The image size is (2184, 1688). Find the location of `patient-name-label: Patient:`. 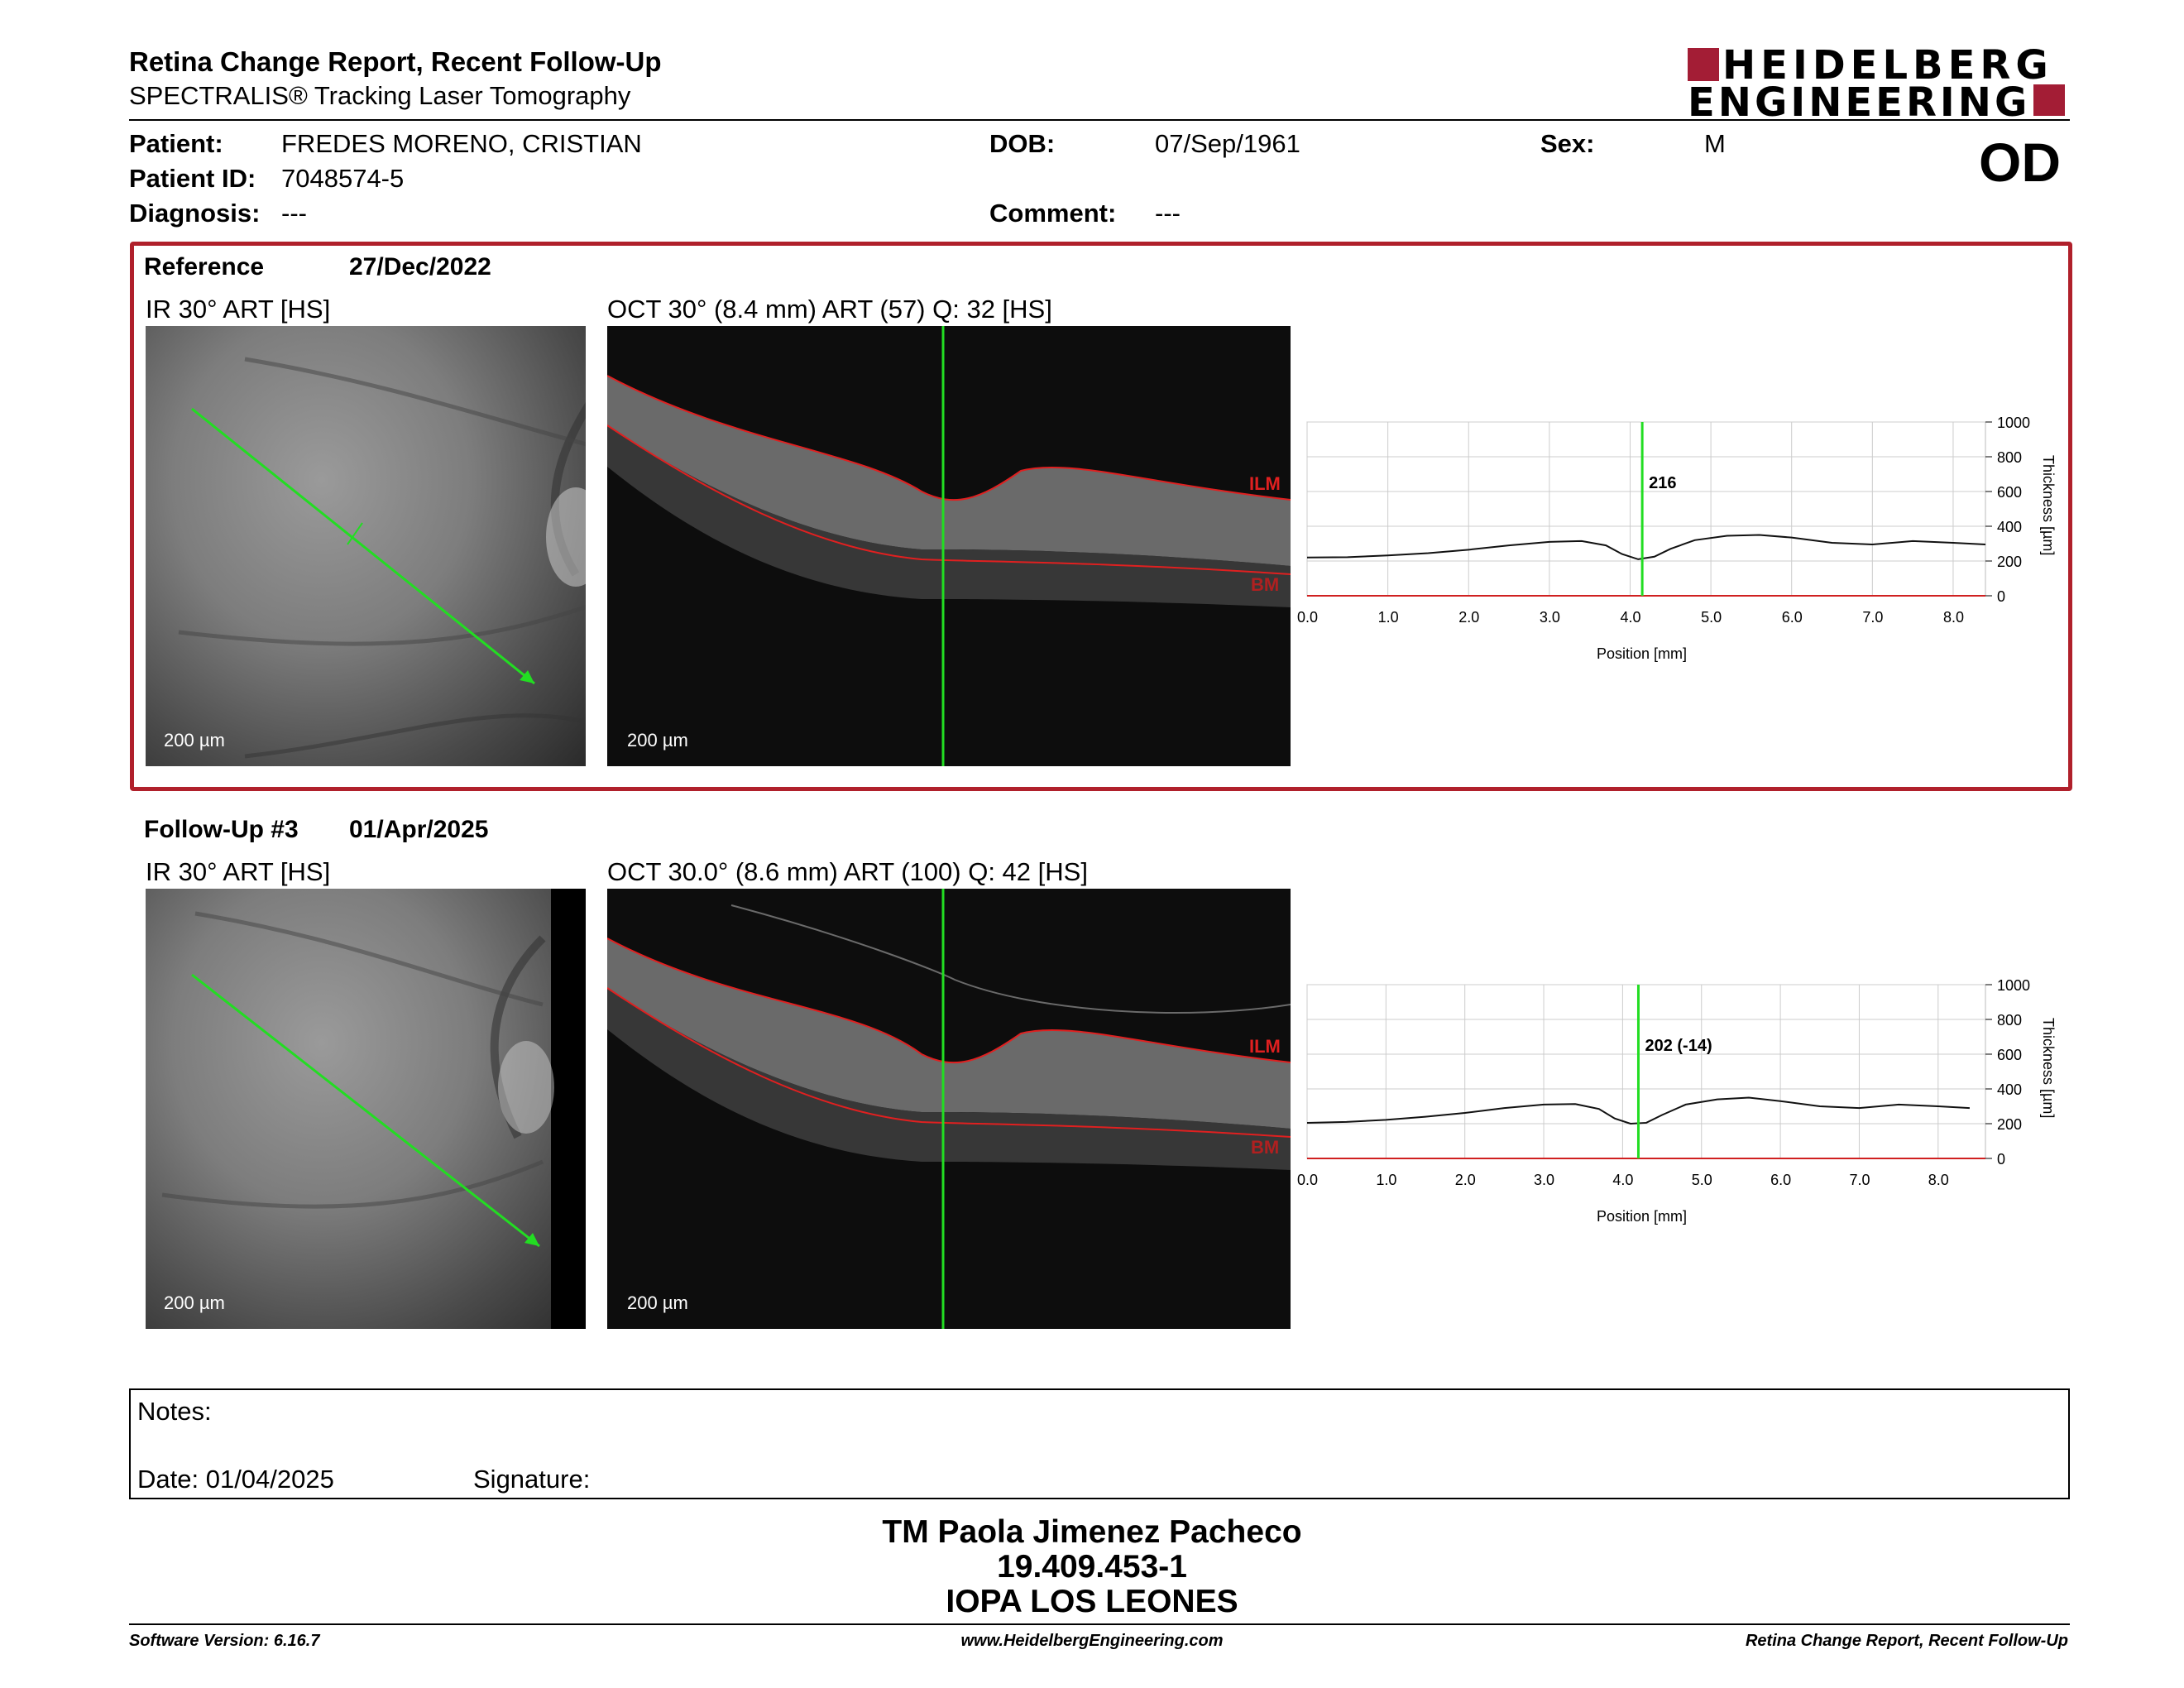

patient-name-label: Patient: is located at coordinates (176, 143).